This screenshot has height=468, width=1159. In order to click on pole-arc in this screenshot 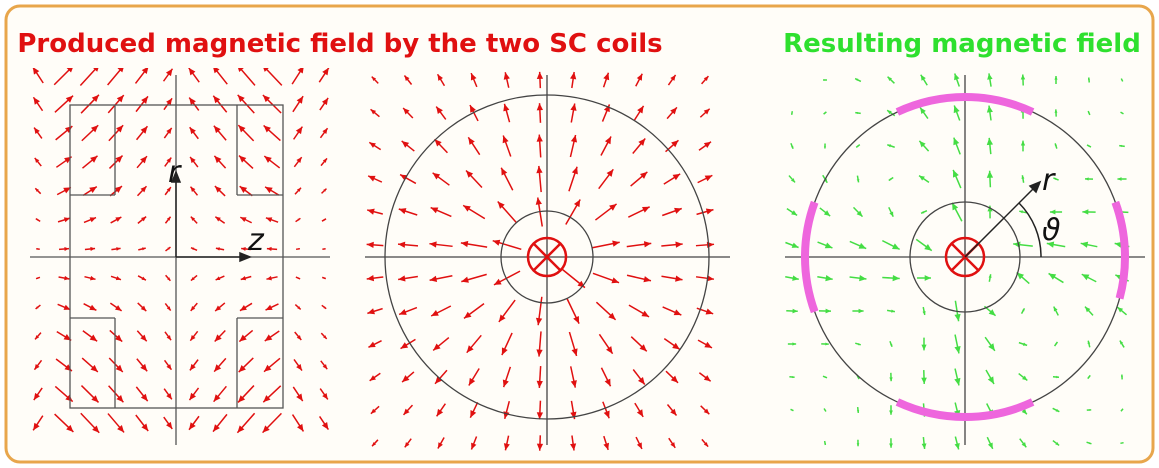, I will do `click(965, 104)`.